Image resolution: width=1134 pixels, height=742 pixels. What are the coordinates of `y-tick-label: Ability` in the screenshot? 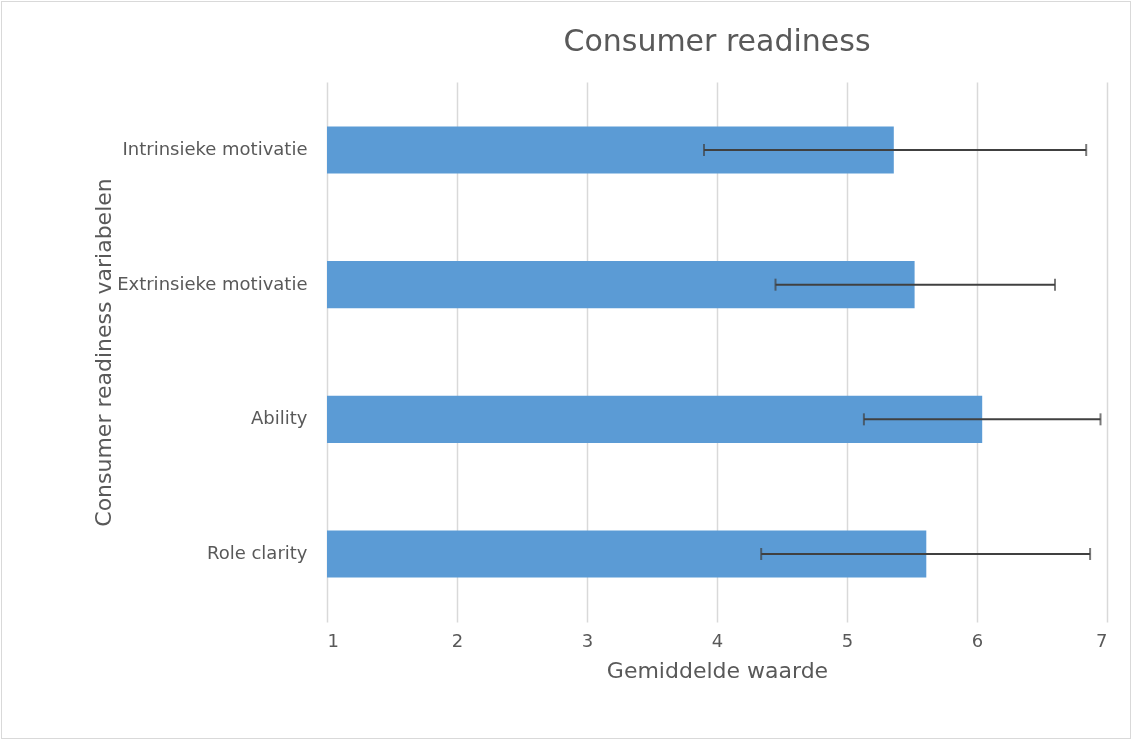 It's located at (279, 418).